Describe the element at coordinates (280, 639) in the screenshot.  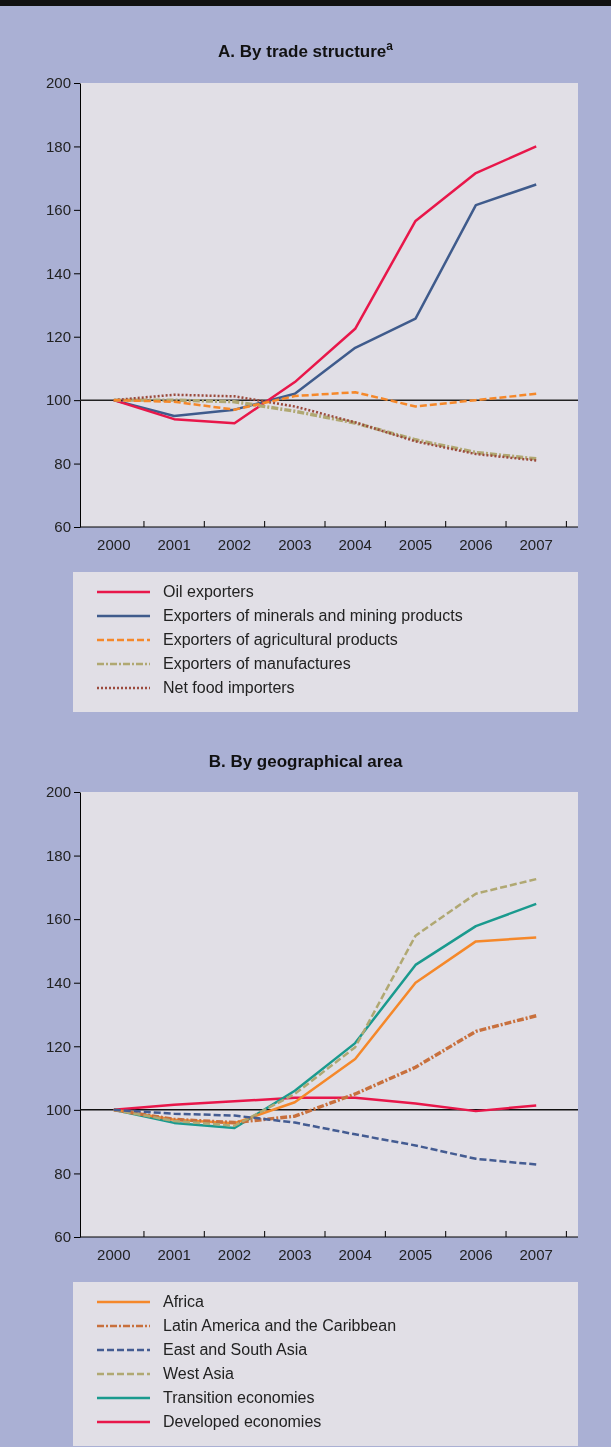
I see `legend-label: Exporters of agricultural products` at that location.